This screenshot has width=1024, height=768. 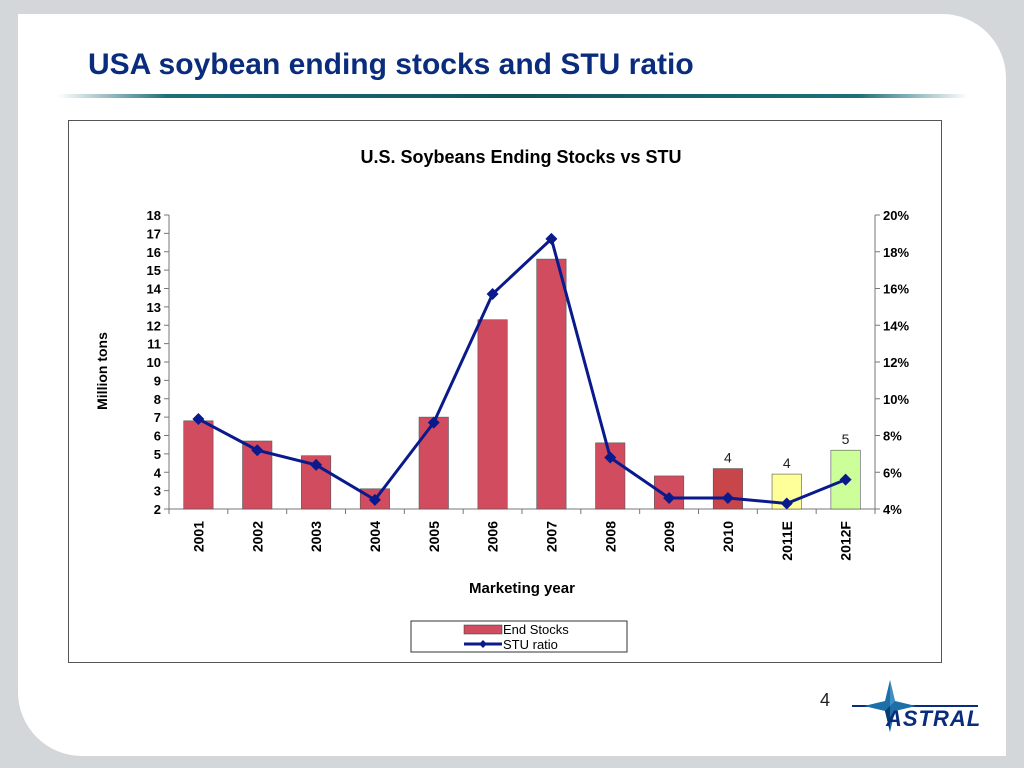 What do you see at coordinates (846, 541) in the screenshot?
I see `x-tick-label: 2012F` at bounding box center [846, 541].